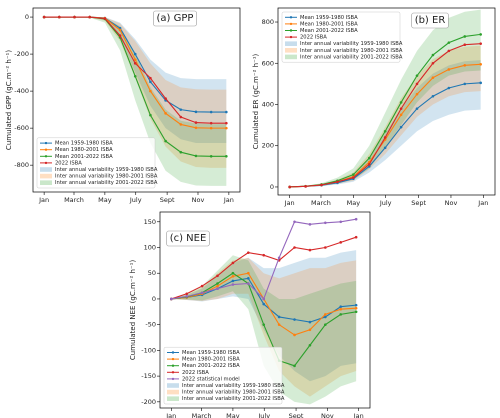  I want to click on x-tick-label: May, so click(354, 203).